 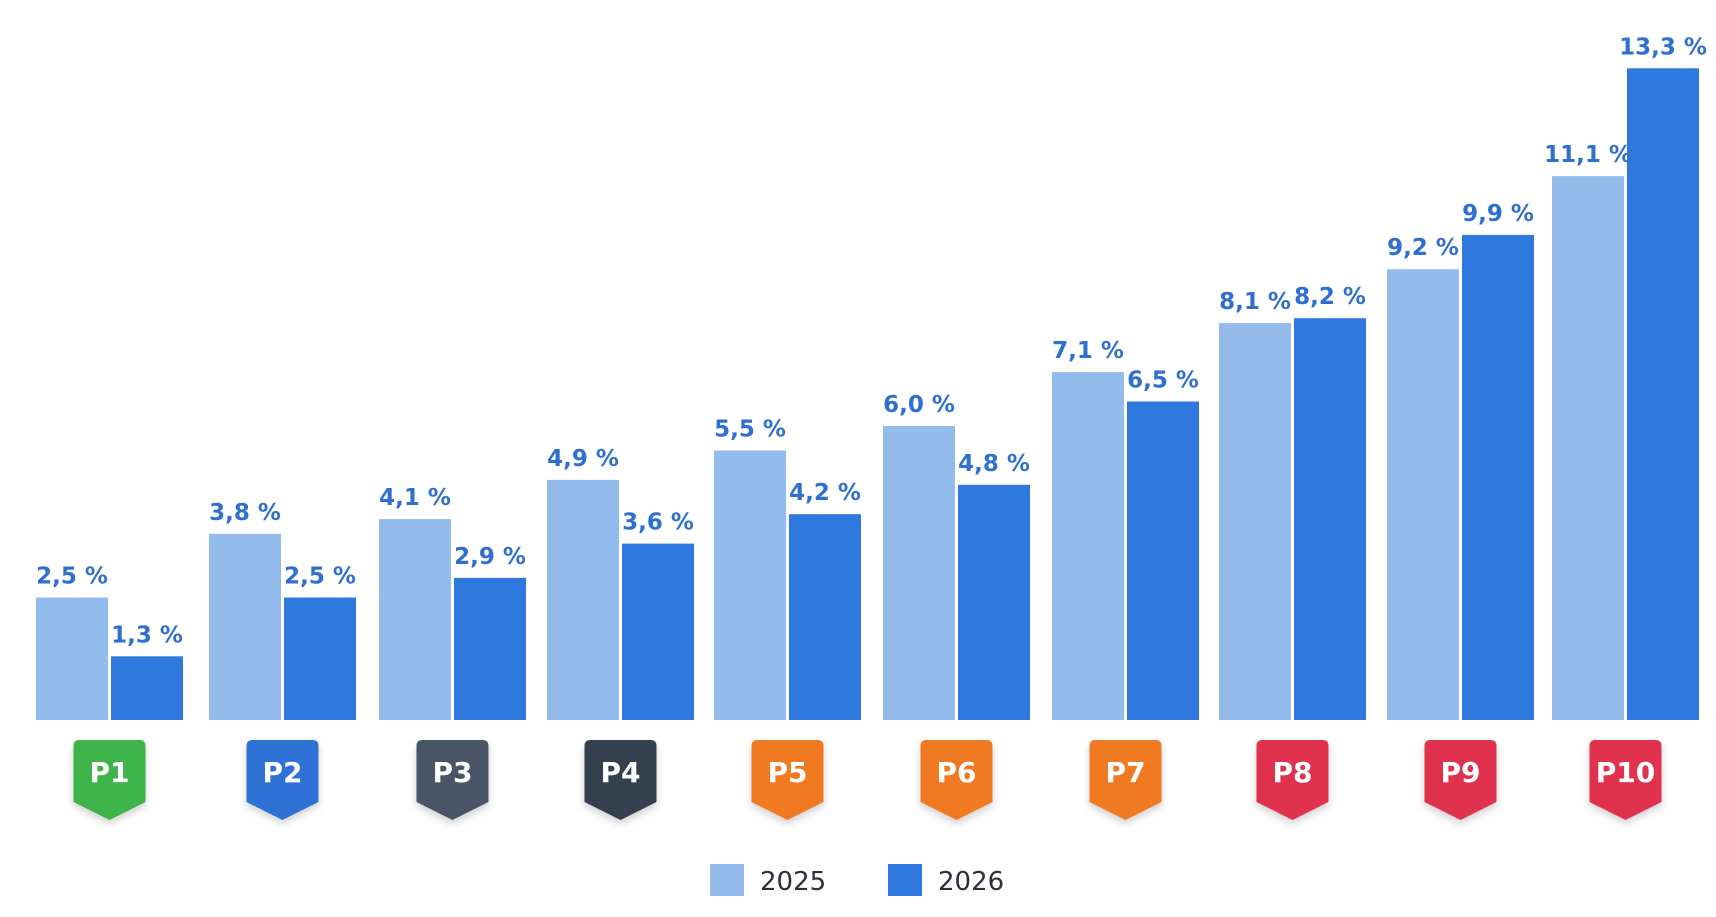 I want to click on bar-2025-P8, so click(x=1255, y=521).